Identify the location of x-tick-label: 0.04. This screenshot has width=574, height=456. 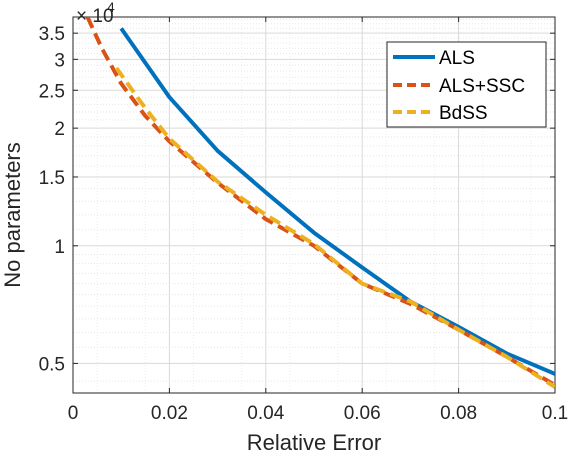
(265, 413).